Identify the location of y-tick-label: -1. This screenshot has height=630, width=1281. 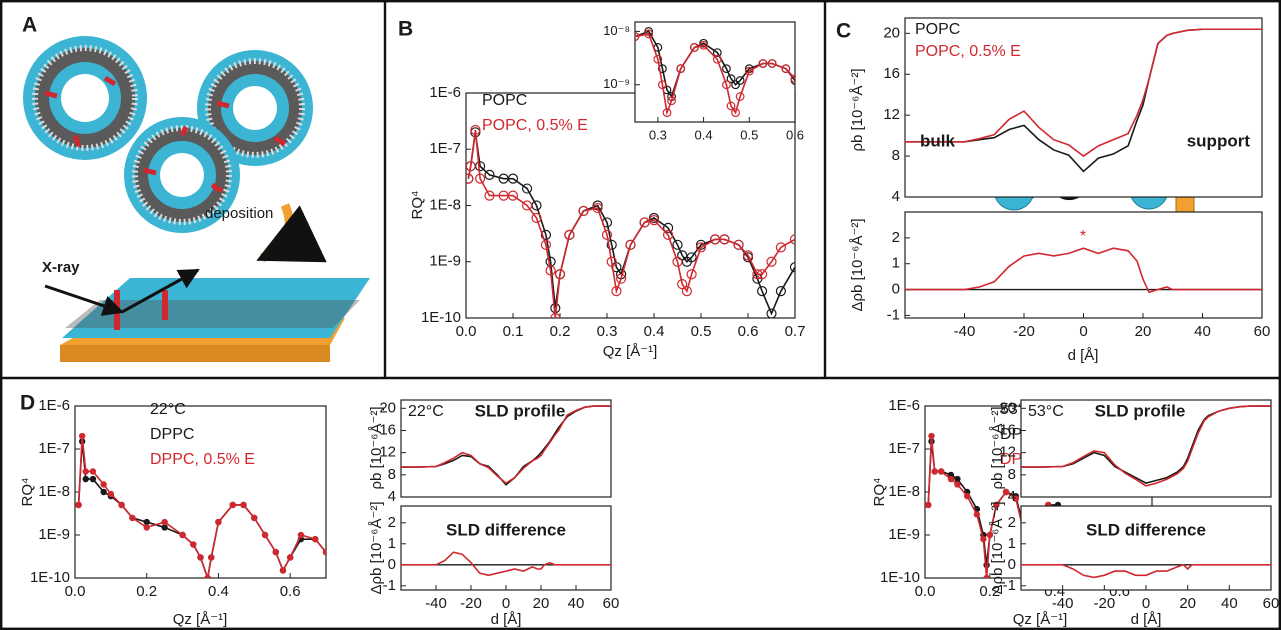
(893, 314).